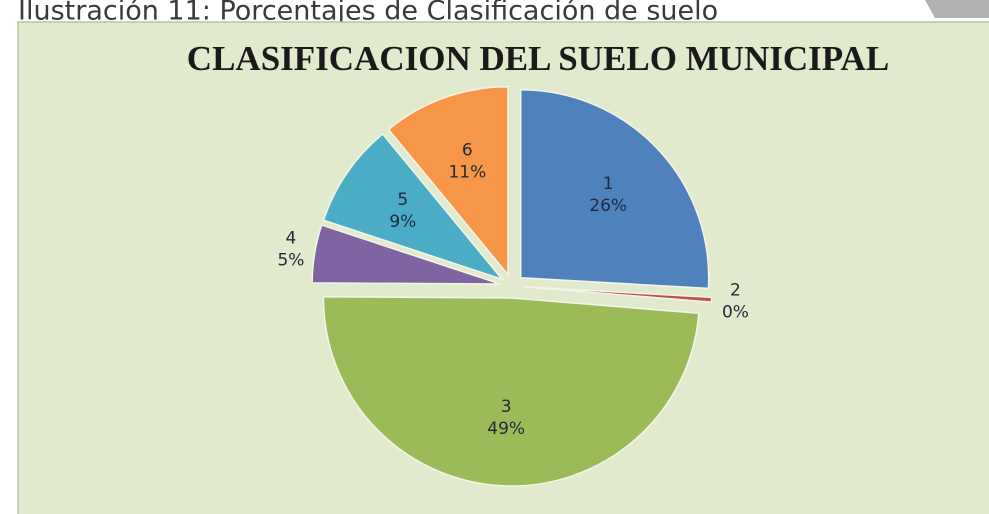 This screenshot has width=989, height=514. Describe the element at coordinates (735, 312) in the screenshot. I see `slice-value-label: 0%` at that location.